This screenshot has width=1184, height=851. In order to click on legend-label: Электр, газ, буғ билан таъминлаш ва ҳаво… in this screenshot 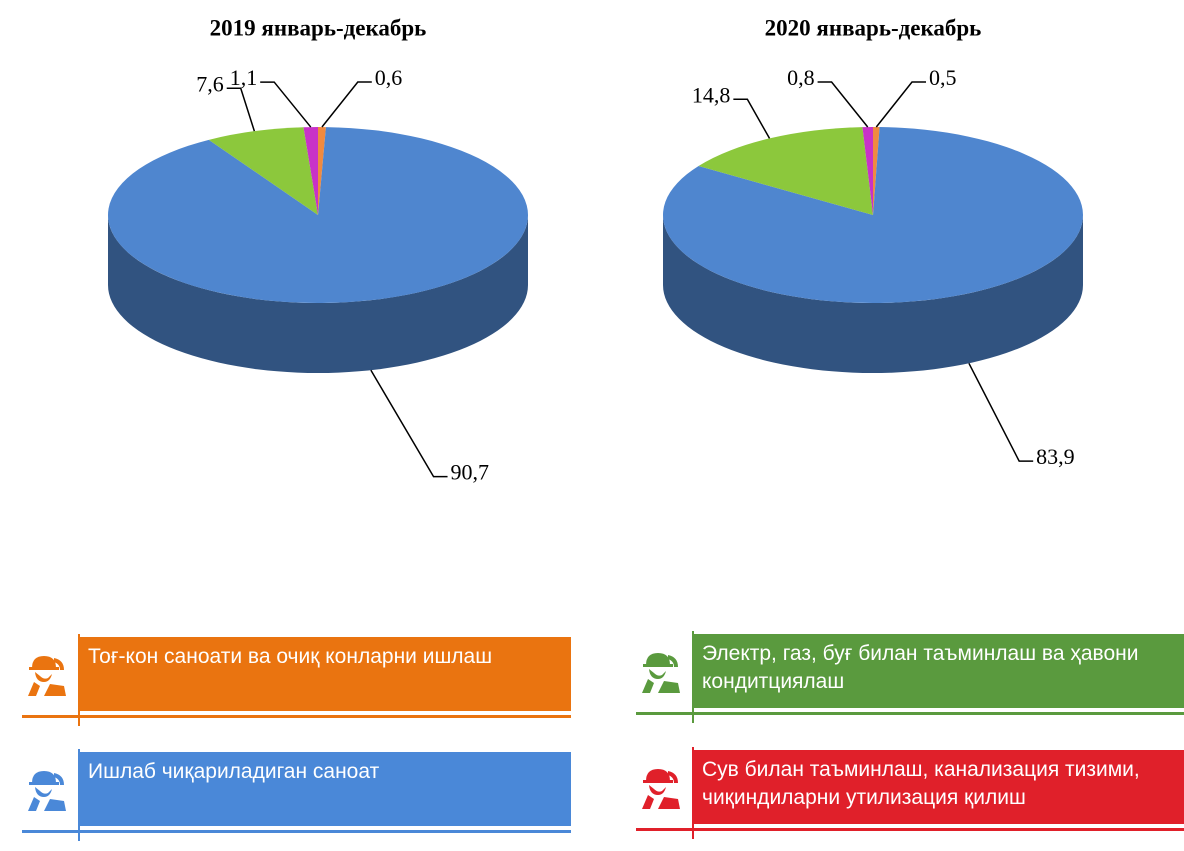, I will do `click(939, 671)`.